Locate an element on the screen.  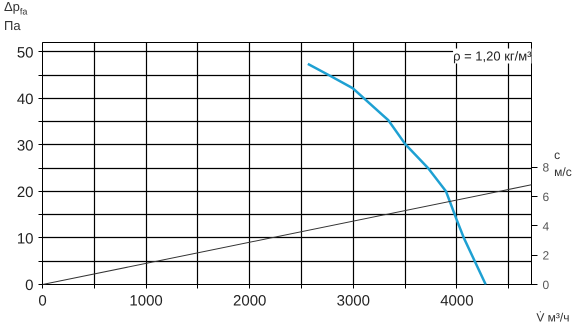
y-tick-label: 10 is located at coordinates (25, 239).